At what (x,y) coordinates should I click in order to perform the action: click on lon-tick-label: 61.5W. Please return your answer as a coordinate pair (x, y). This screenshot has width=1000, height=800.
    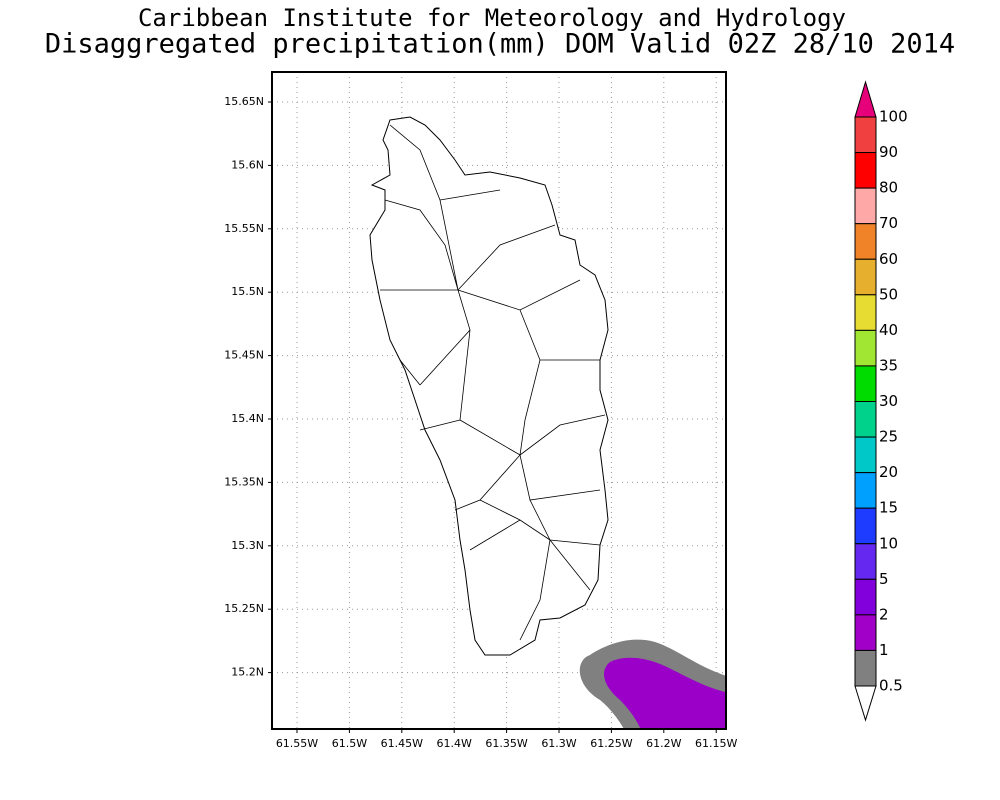
    Looking at the image, I should click on (349, 743).